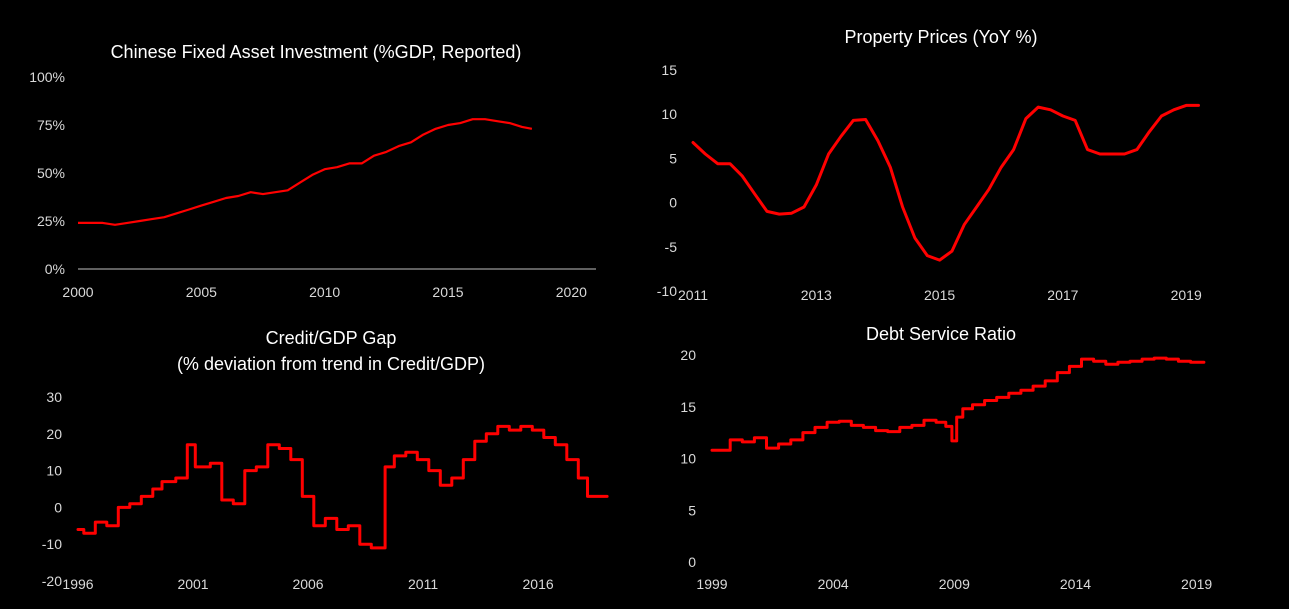 The height and width of the screenshot is (609, 1289). I want to click on creditgap-x-tick-label: 2001, so click(192, 584).